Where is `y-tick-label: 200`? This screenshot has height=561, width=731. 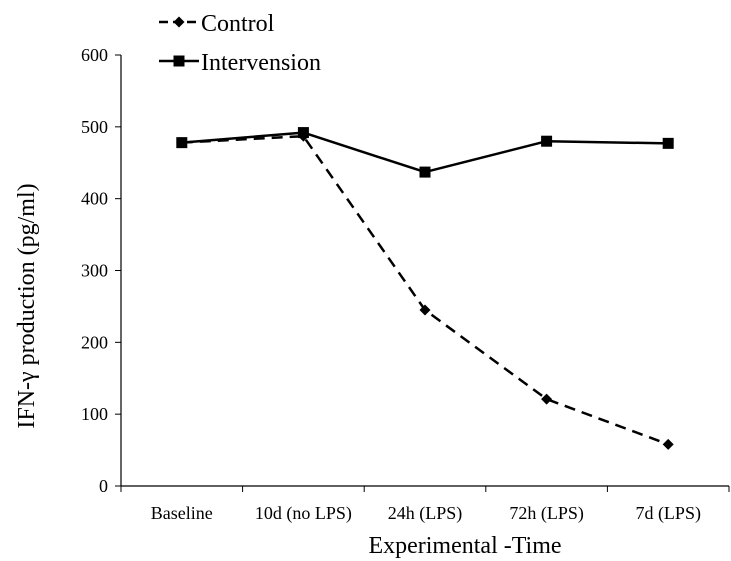 y-tick-label: 200 is located at coordinates (94, 342).